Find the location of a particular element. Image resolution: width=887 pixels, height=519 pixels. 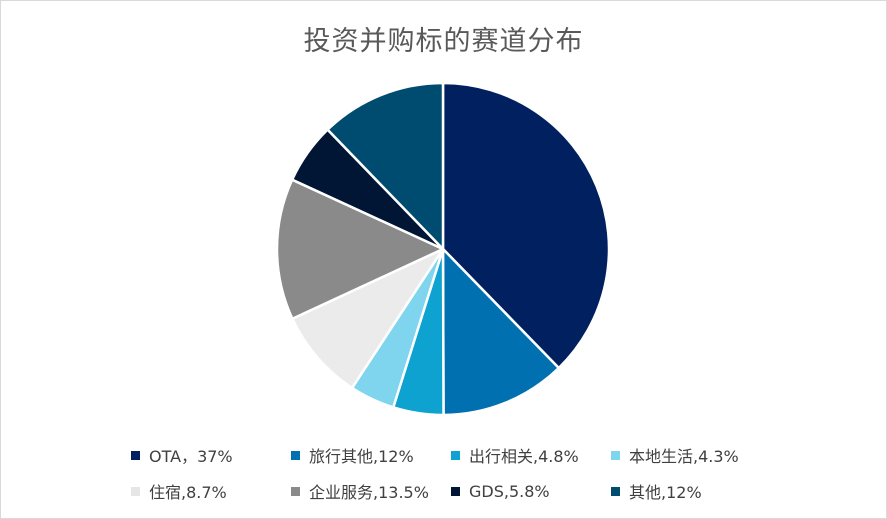

legend-item-1: 旅行其他,12% is located at coordinates (371, 455).